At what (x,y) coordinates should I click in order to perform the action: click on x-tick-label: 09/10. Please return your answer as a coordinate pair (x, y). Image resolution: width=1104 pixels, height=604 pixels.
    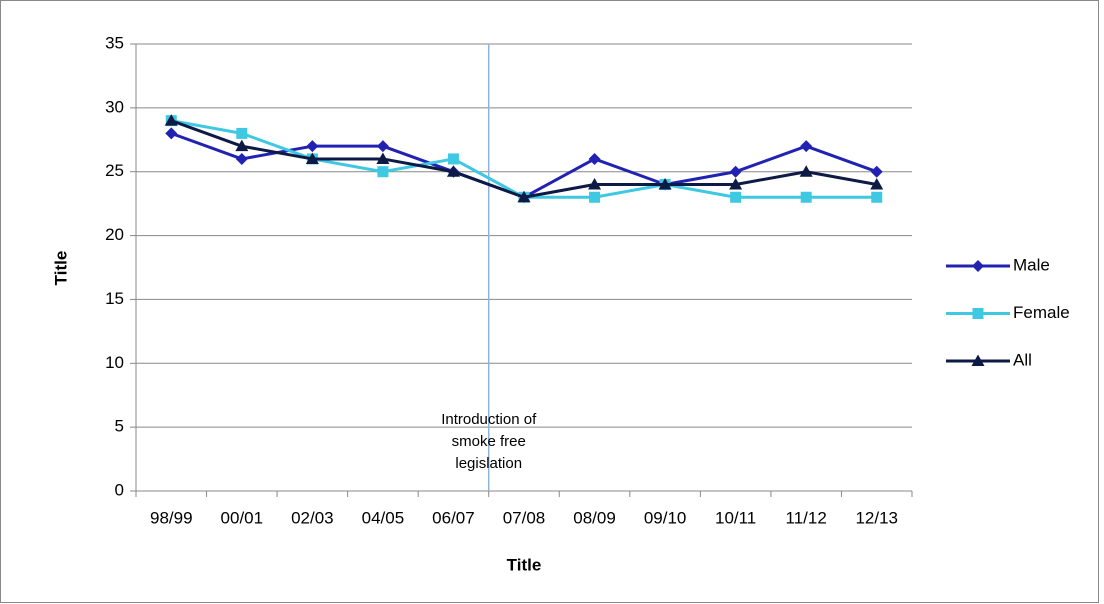
    Looking at the image, I should click on (665, 517).